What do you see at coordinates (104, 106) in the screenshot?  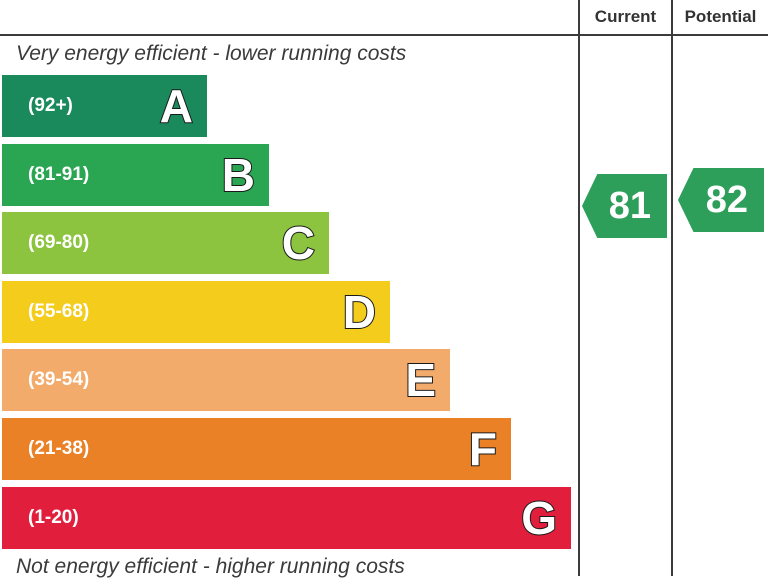 I see `band-a: (92+) A` at bounding box center [104, 106].